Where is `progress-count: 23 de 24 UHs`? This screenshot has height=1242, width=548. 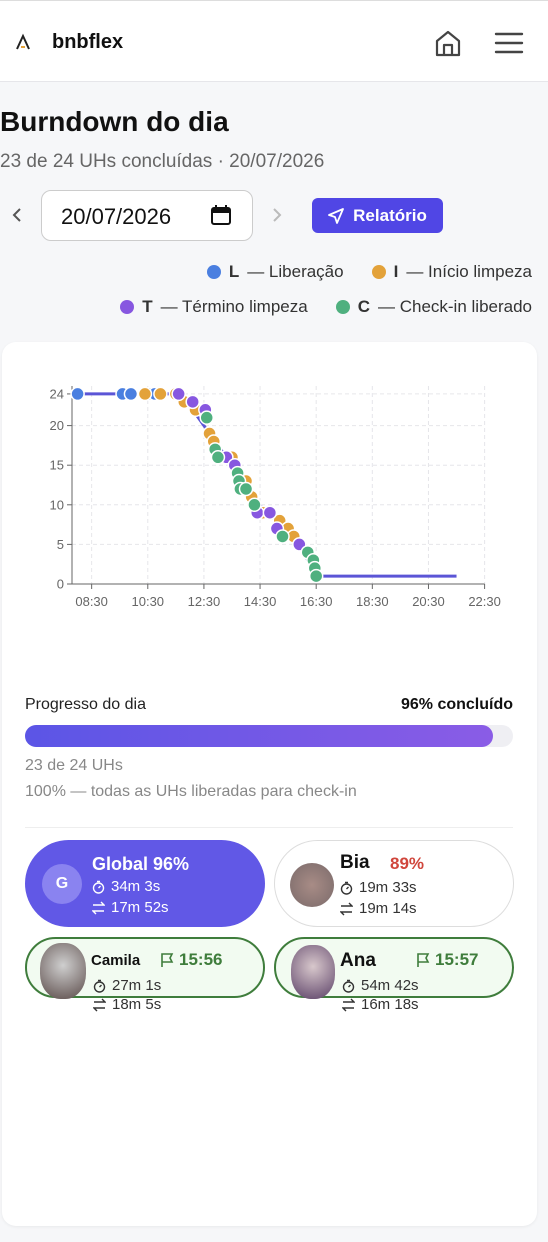 progress-count: 23 de 24 UHs is located at coordinates (74, 765).